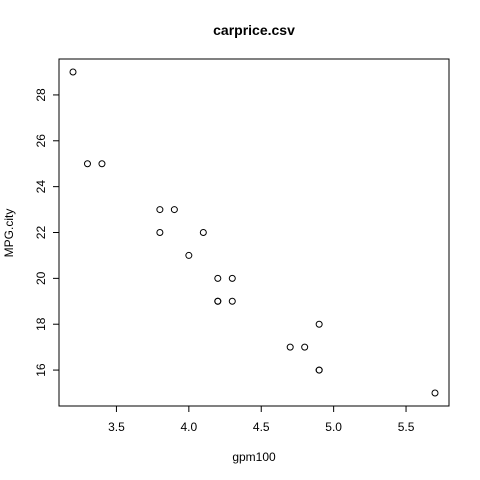 This screenshot has width=480, height=480. What do you see at coordinates (41, 233) in the screenshot?
I see `y-tick-label: 22` at bounding box center [41, 233].